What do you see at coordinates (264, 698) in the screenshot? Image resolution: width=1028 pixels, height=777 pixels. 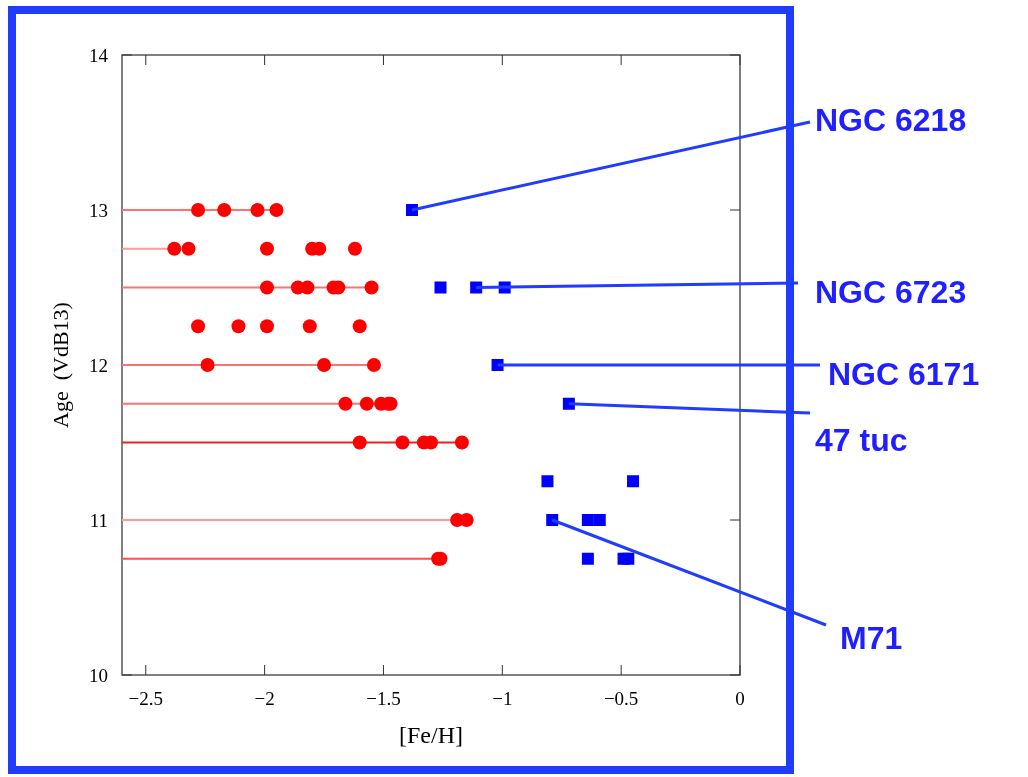 I see `x-tick-label: −2` at bounding box center [264, 698].